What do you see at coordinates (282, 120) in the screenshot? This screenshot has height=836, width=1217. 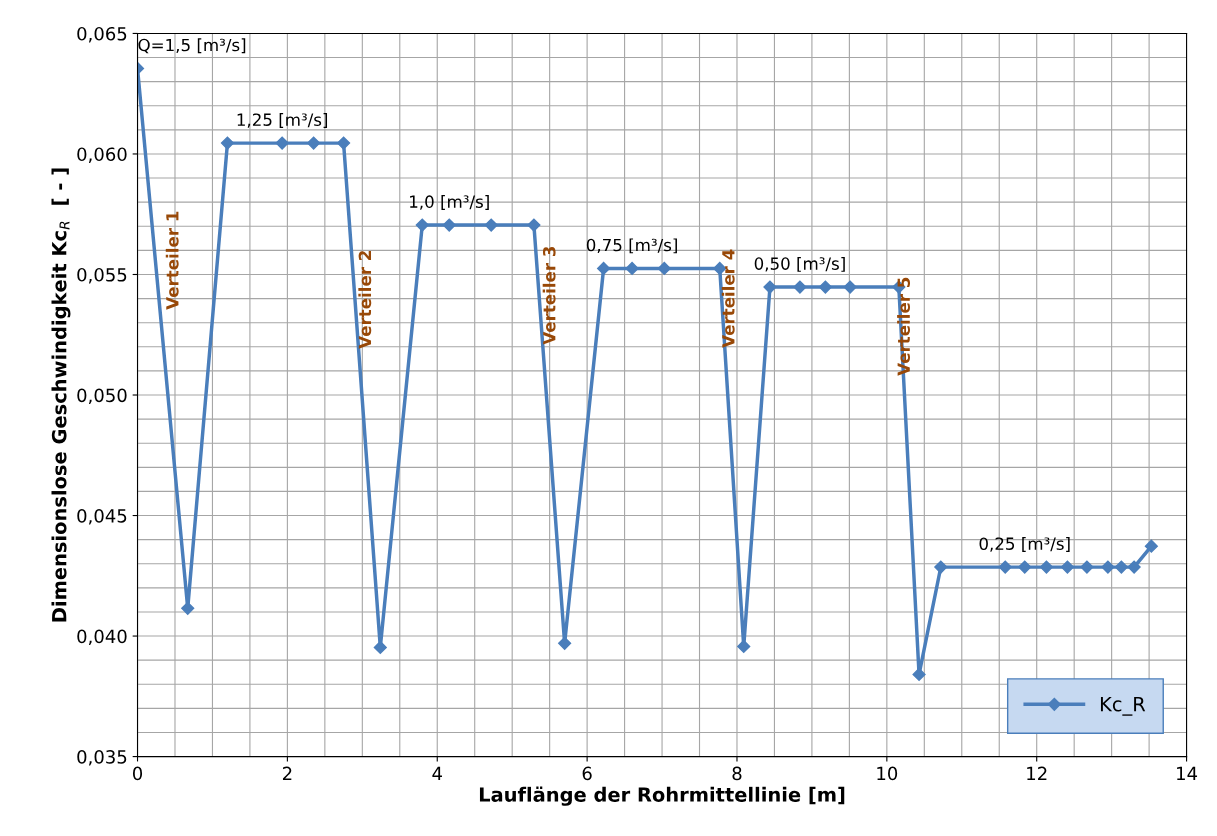 I see `annotation: 1,25 [m³/s]` at bounding box center [282, 120].